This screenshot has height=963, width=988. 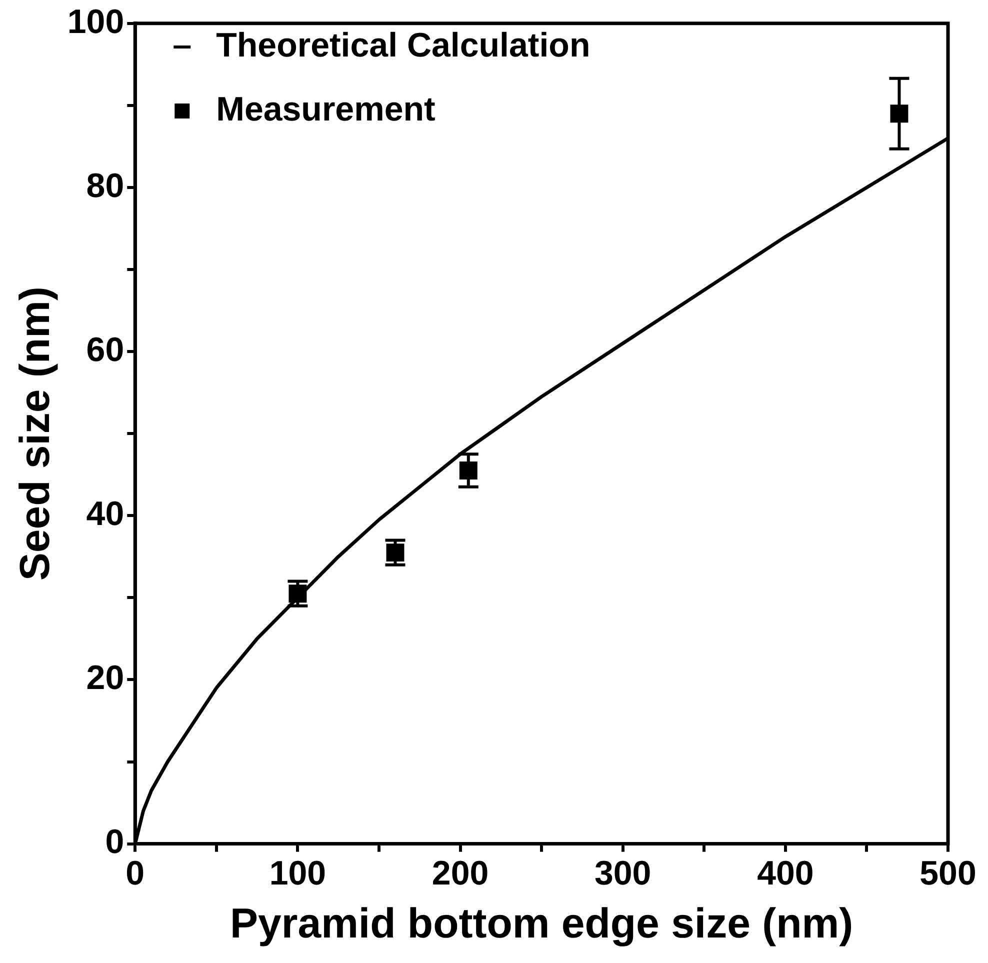 I want to click on legend-label: Measurement, so click(x=326, y=109).